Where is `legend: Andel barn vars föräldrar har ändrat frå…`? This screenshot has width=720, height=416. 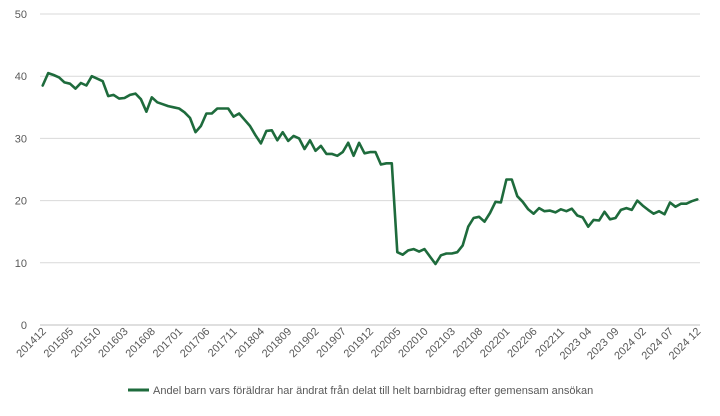 legend: Andel barn vars föräldrar har ändrat frå… is located at coordinates (360, 391).